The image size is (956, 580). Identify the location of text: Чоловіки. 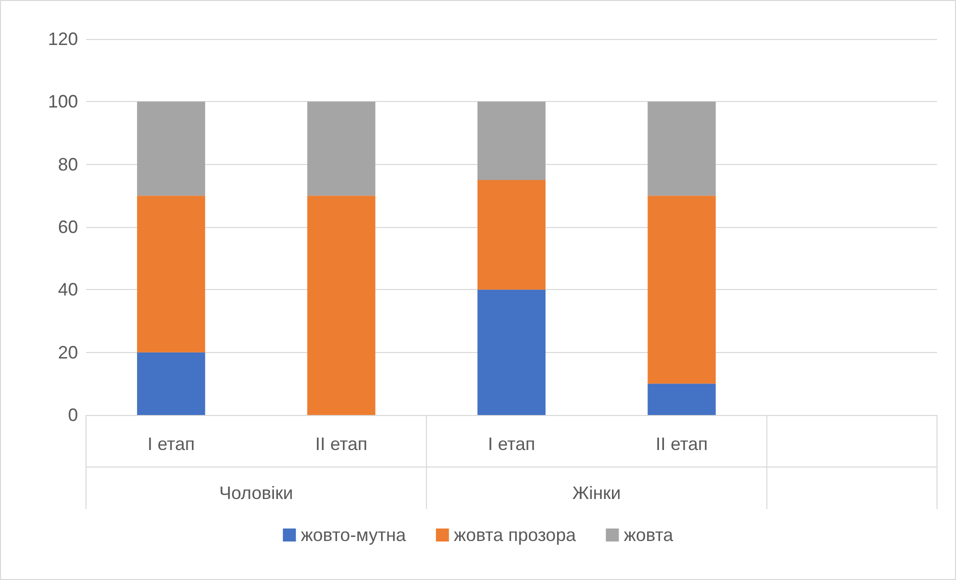
(256, 493).